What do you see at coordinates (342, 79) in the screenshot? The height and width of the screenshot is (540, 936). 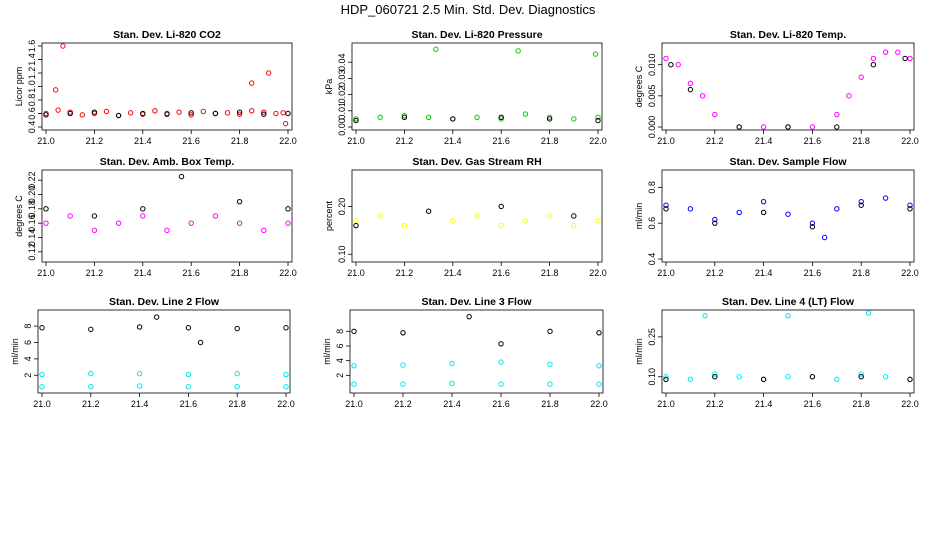 I see `y-tick-label: 0.03` at bounding box center [342, 79].